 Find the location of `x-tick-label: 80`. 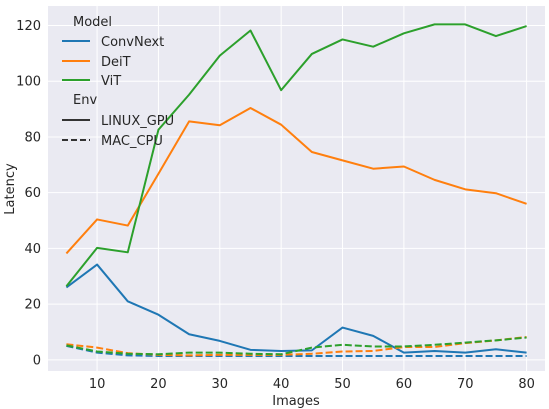

x-tick-label: 80 is located at coordinates (526, 384).